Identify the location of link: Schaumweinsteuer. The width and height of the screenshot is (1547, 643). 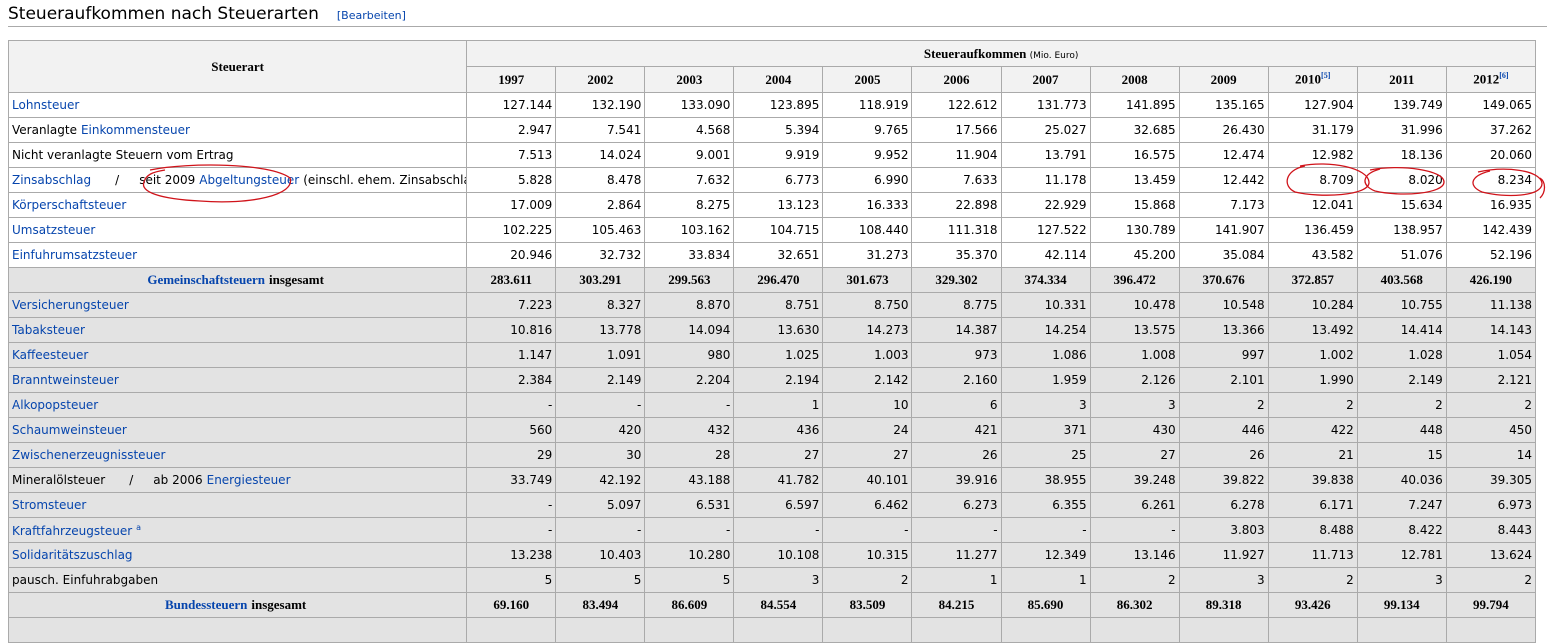
(69, 430).